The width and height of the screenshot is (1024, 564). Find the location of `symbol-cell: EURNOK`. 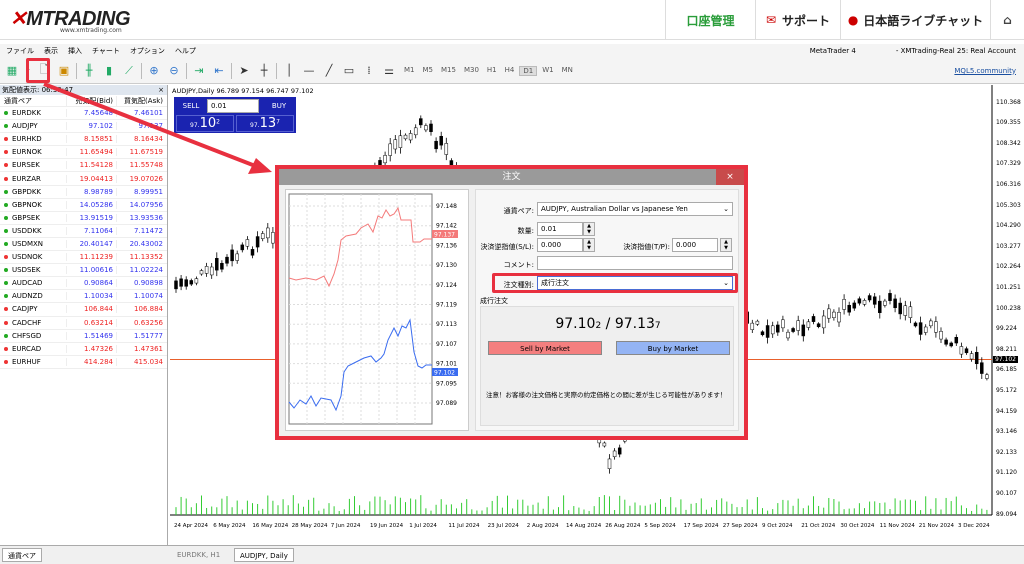

symbol-cell: EURNOK is located at coordinates (33, 152).